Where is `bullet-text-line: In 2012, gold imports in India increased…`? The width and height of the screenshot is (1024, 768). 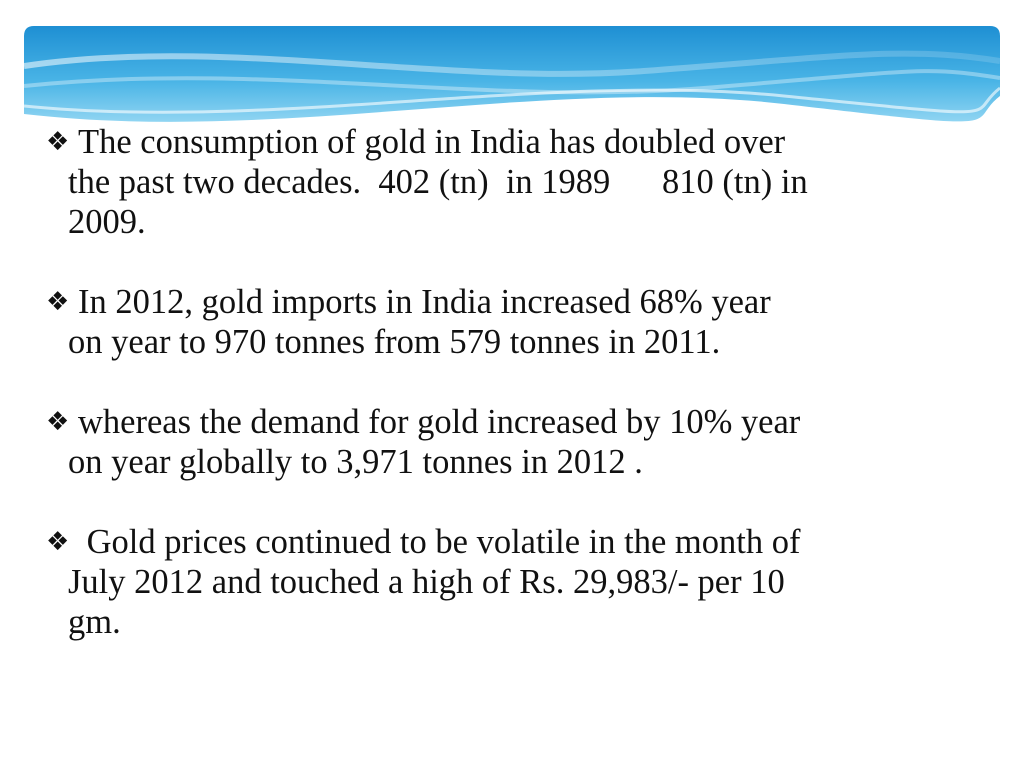
bullet-text-line: In 2012, gold imports in India increased… is located at coordinates (424, 302).